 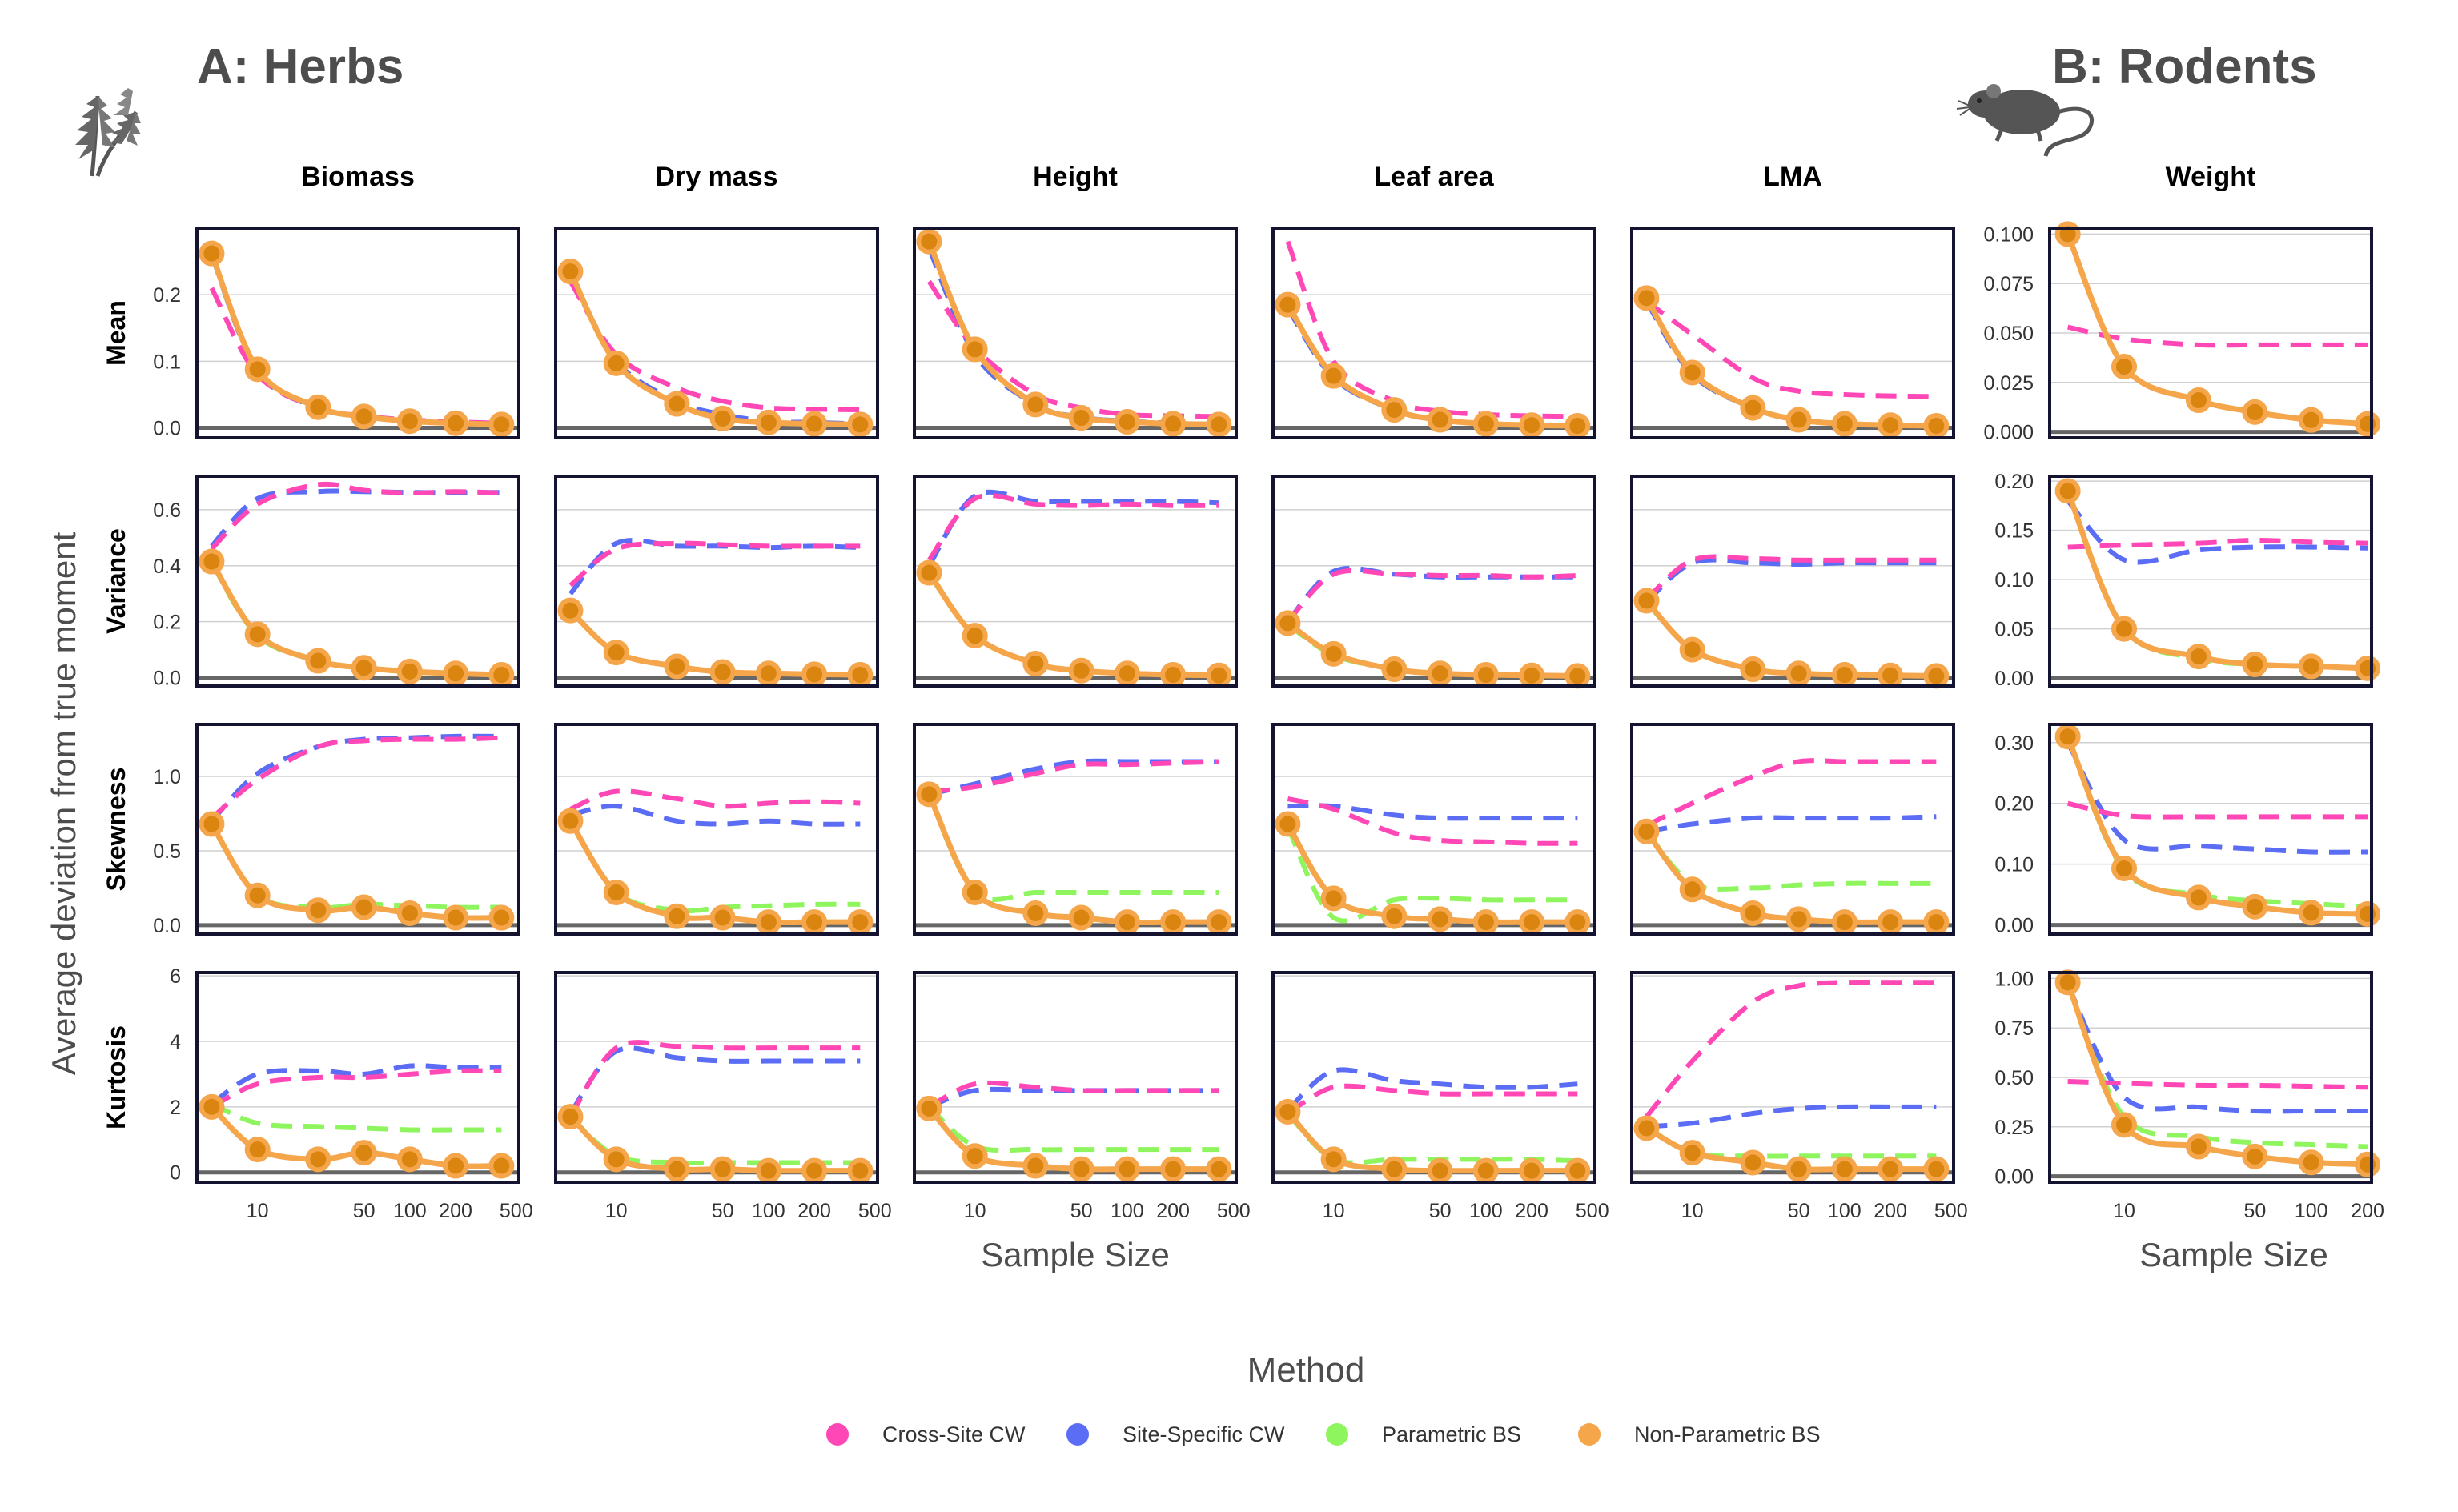 I want to click on column-title-biomass: Biomass, so click(x=358, y=177).